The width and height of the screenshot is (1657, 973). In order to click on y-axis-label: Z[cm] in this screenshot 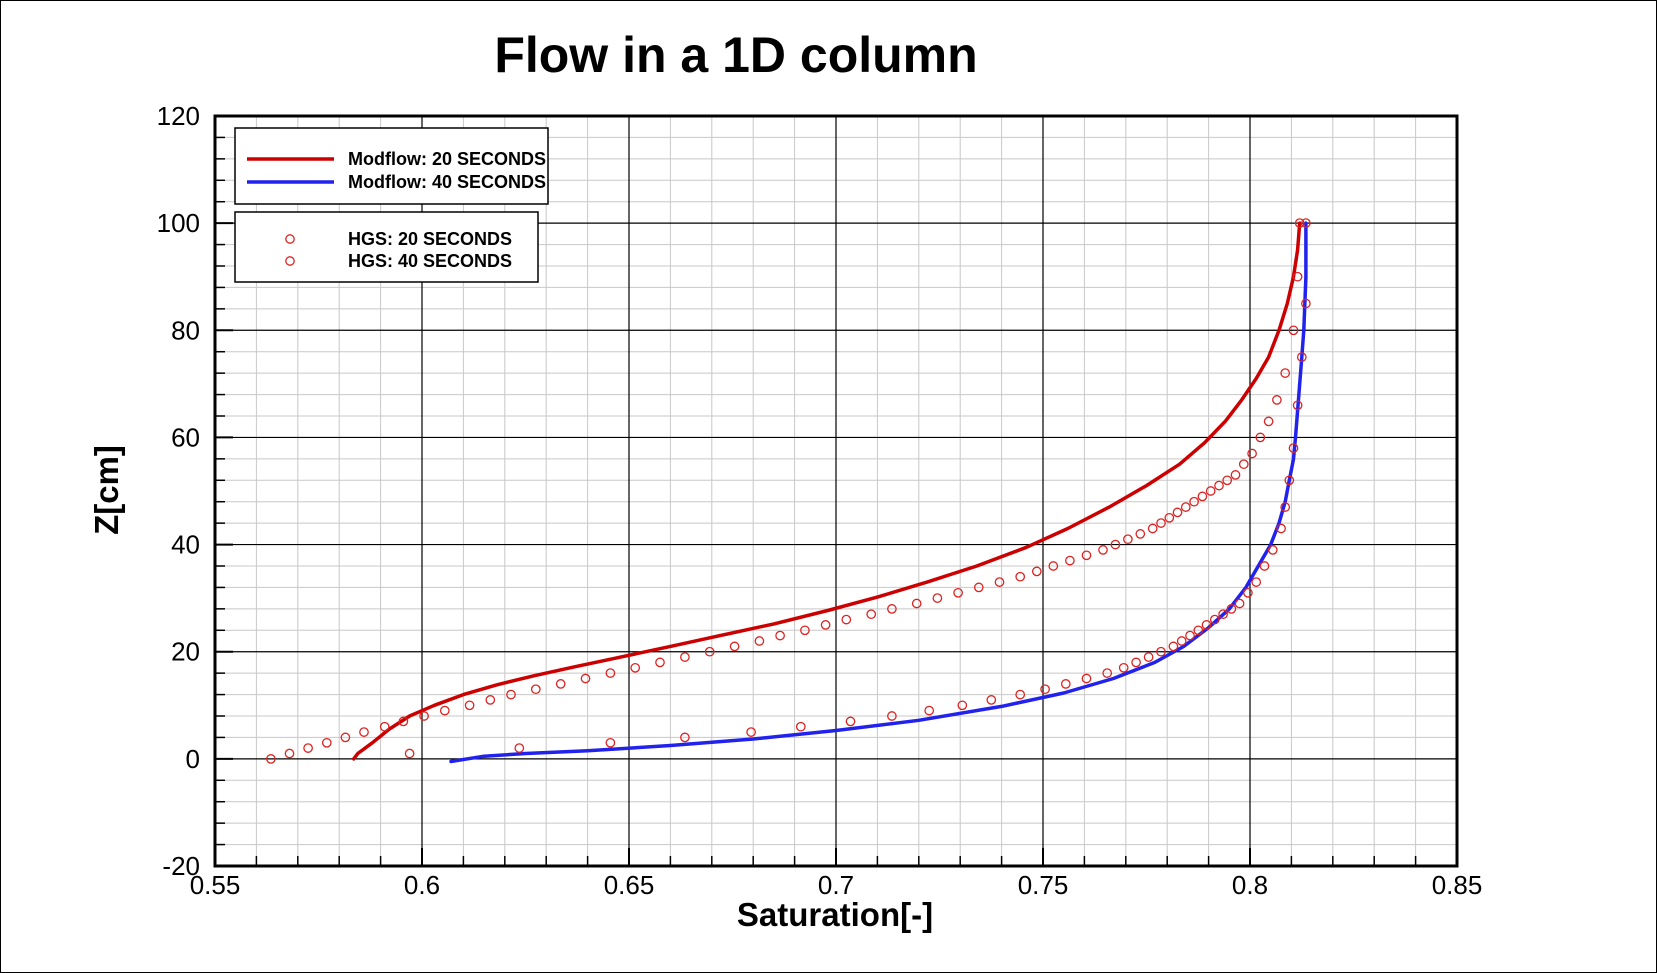, I will do `click(106, 490)`.